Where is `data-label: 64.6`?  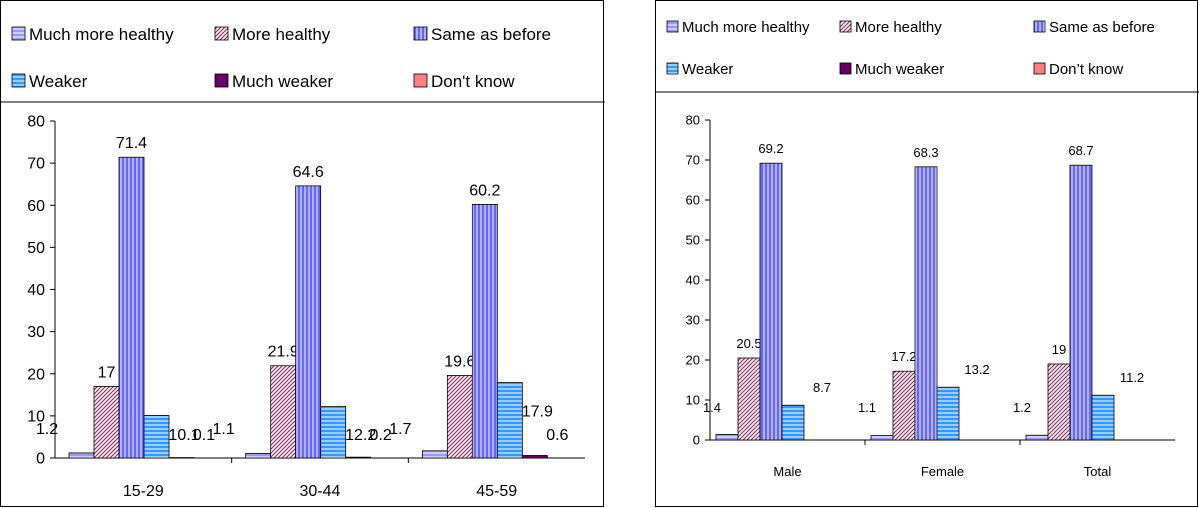
data-label: 64.6 is located at coordinates (308, 172).